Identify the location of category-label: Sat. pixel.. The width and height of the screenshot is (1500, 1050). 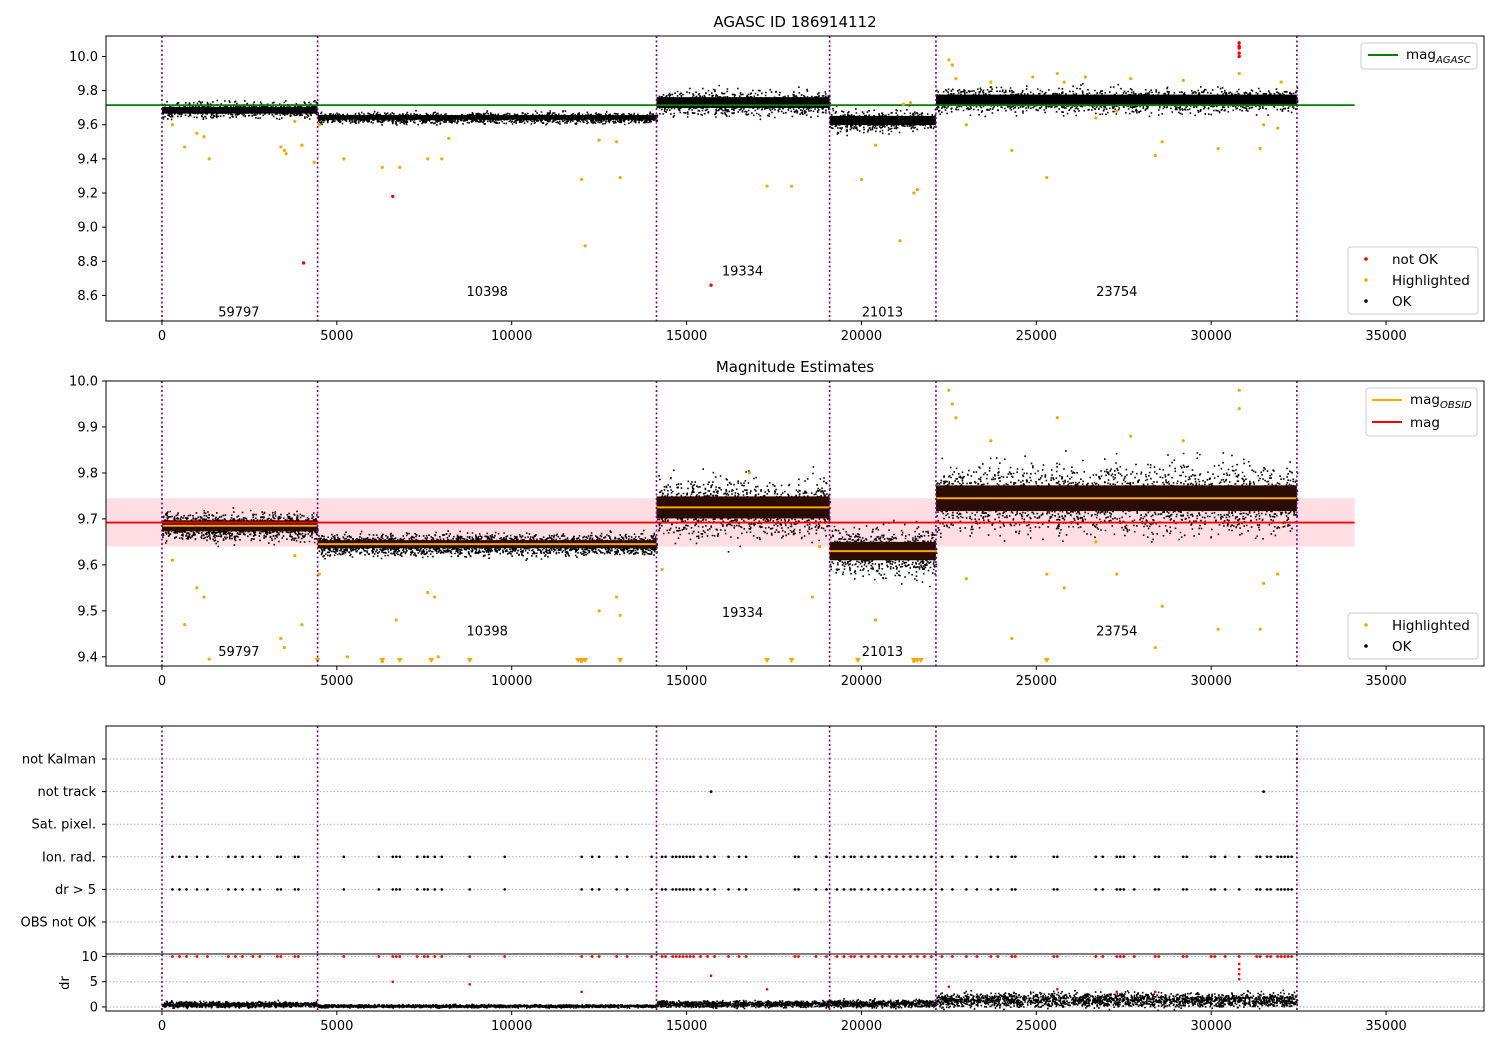
(64, 825).